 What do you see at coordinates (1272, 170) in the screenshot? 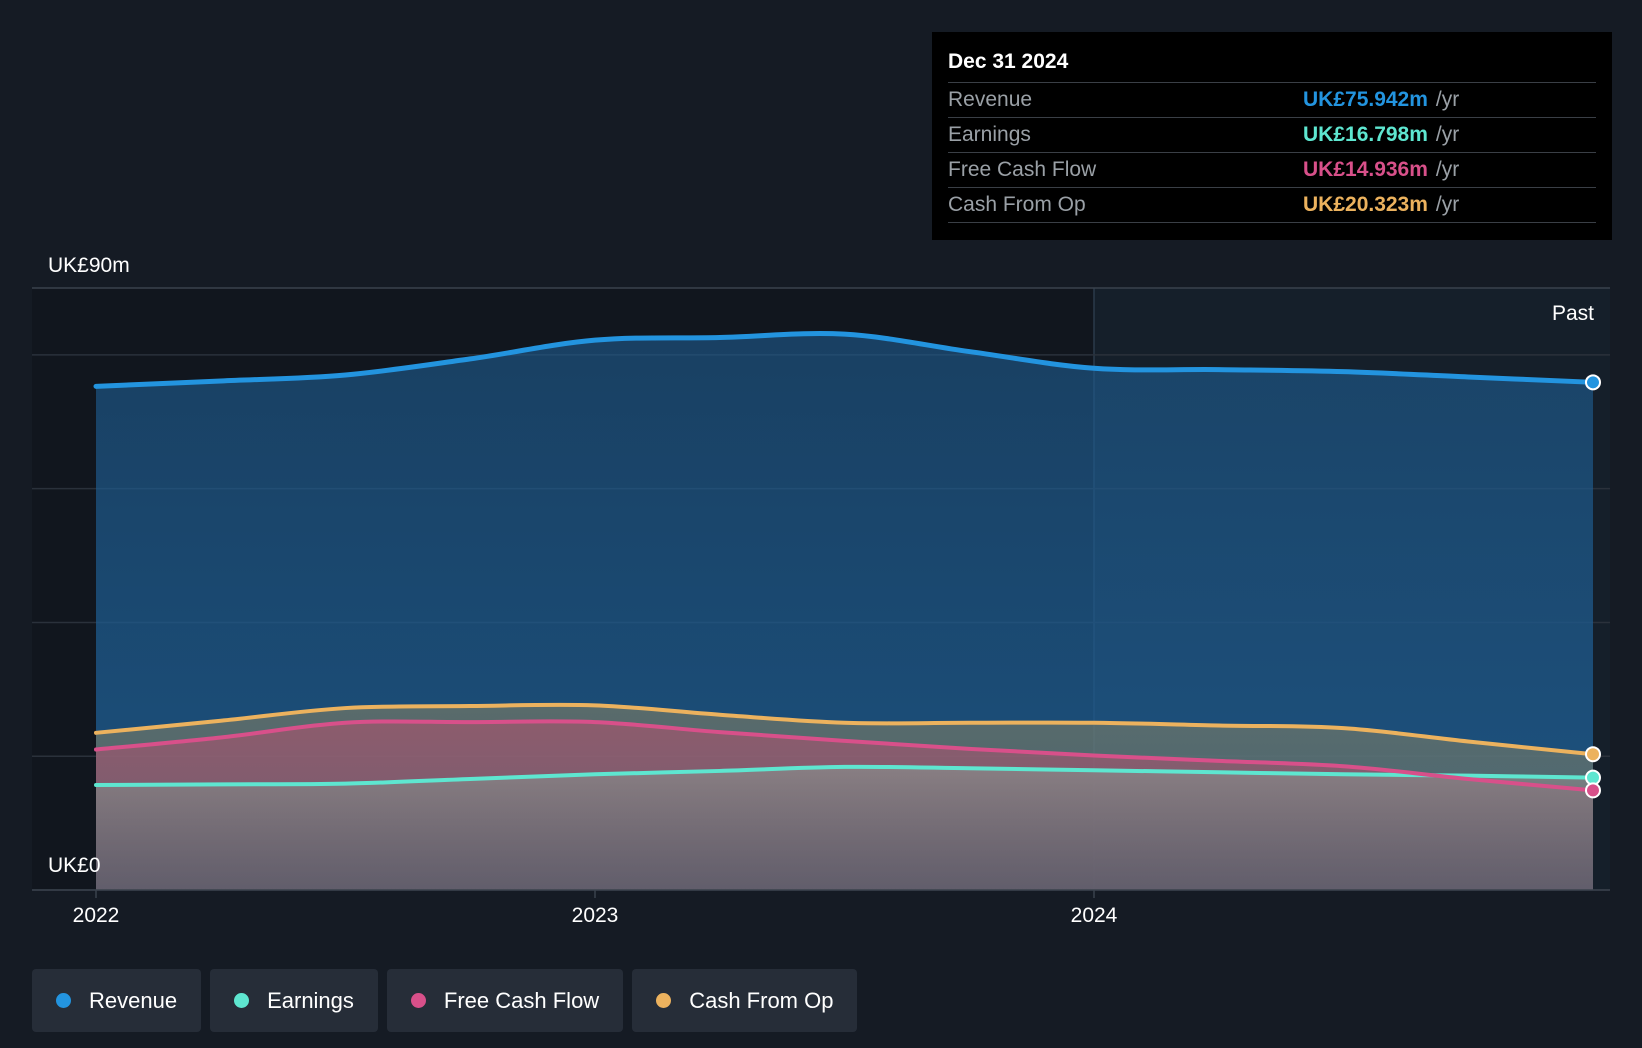
I see `tooltip-row-free-cash-flow: Free Cash Flow UK£14.936m /yr` at bounding box center [1272, 170].